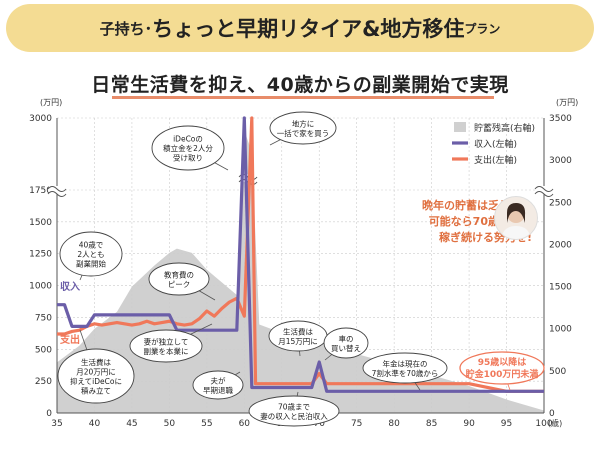 The image size is (600, 450). I want to click on annotation-text: 教育費の, so click(179, 274).